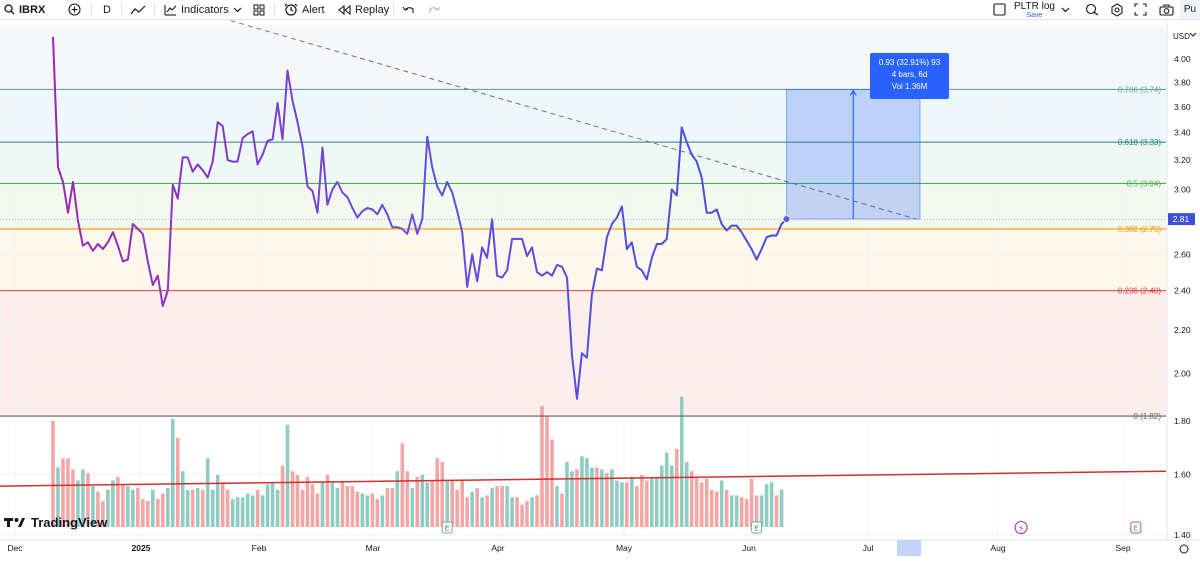 Image resolution: width=1200 pixels, height=561 pixels. What do you see at coordinates (1117, 9) in the screenshot?
I see `settings-button` at bounding box center [1117, 9].